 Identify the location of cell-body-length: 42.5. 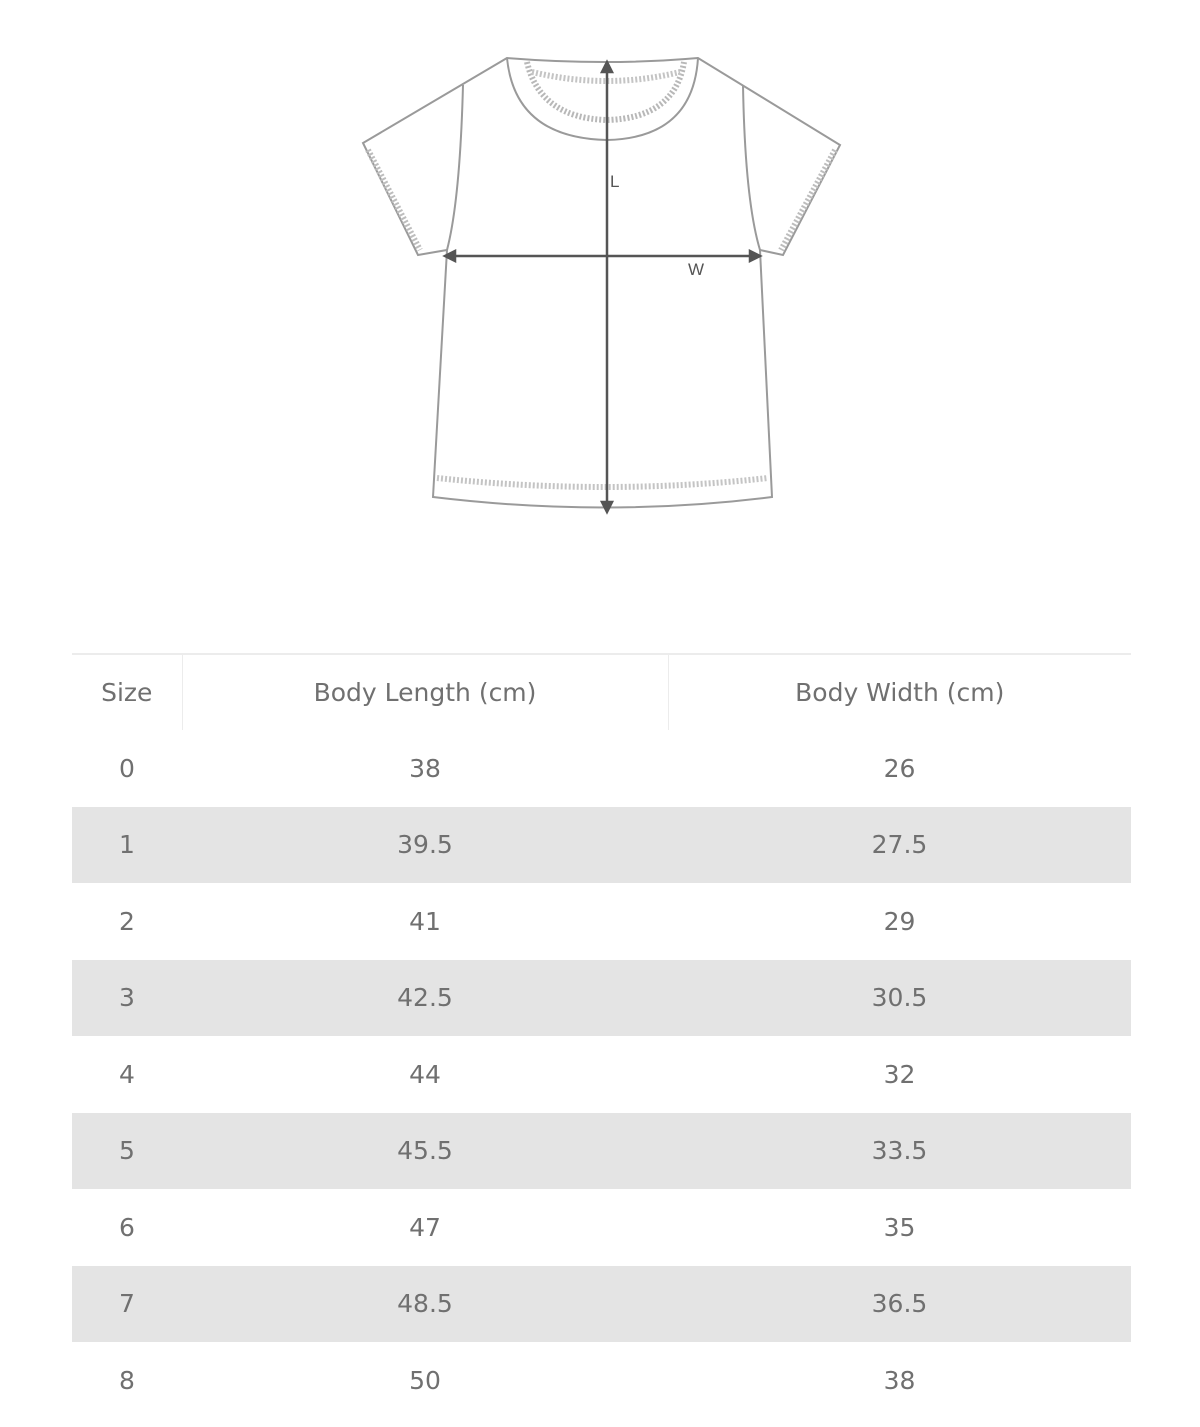
(425, 998).